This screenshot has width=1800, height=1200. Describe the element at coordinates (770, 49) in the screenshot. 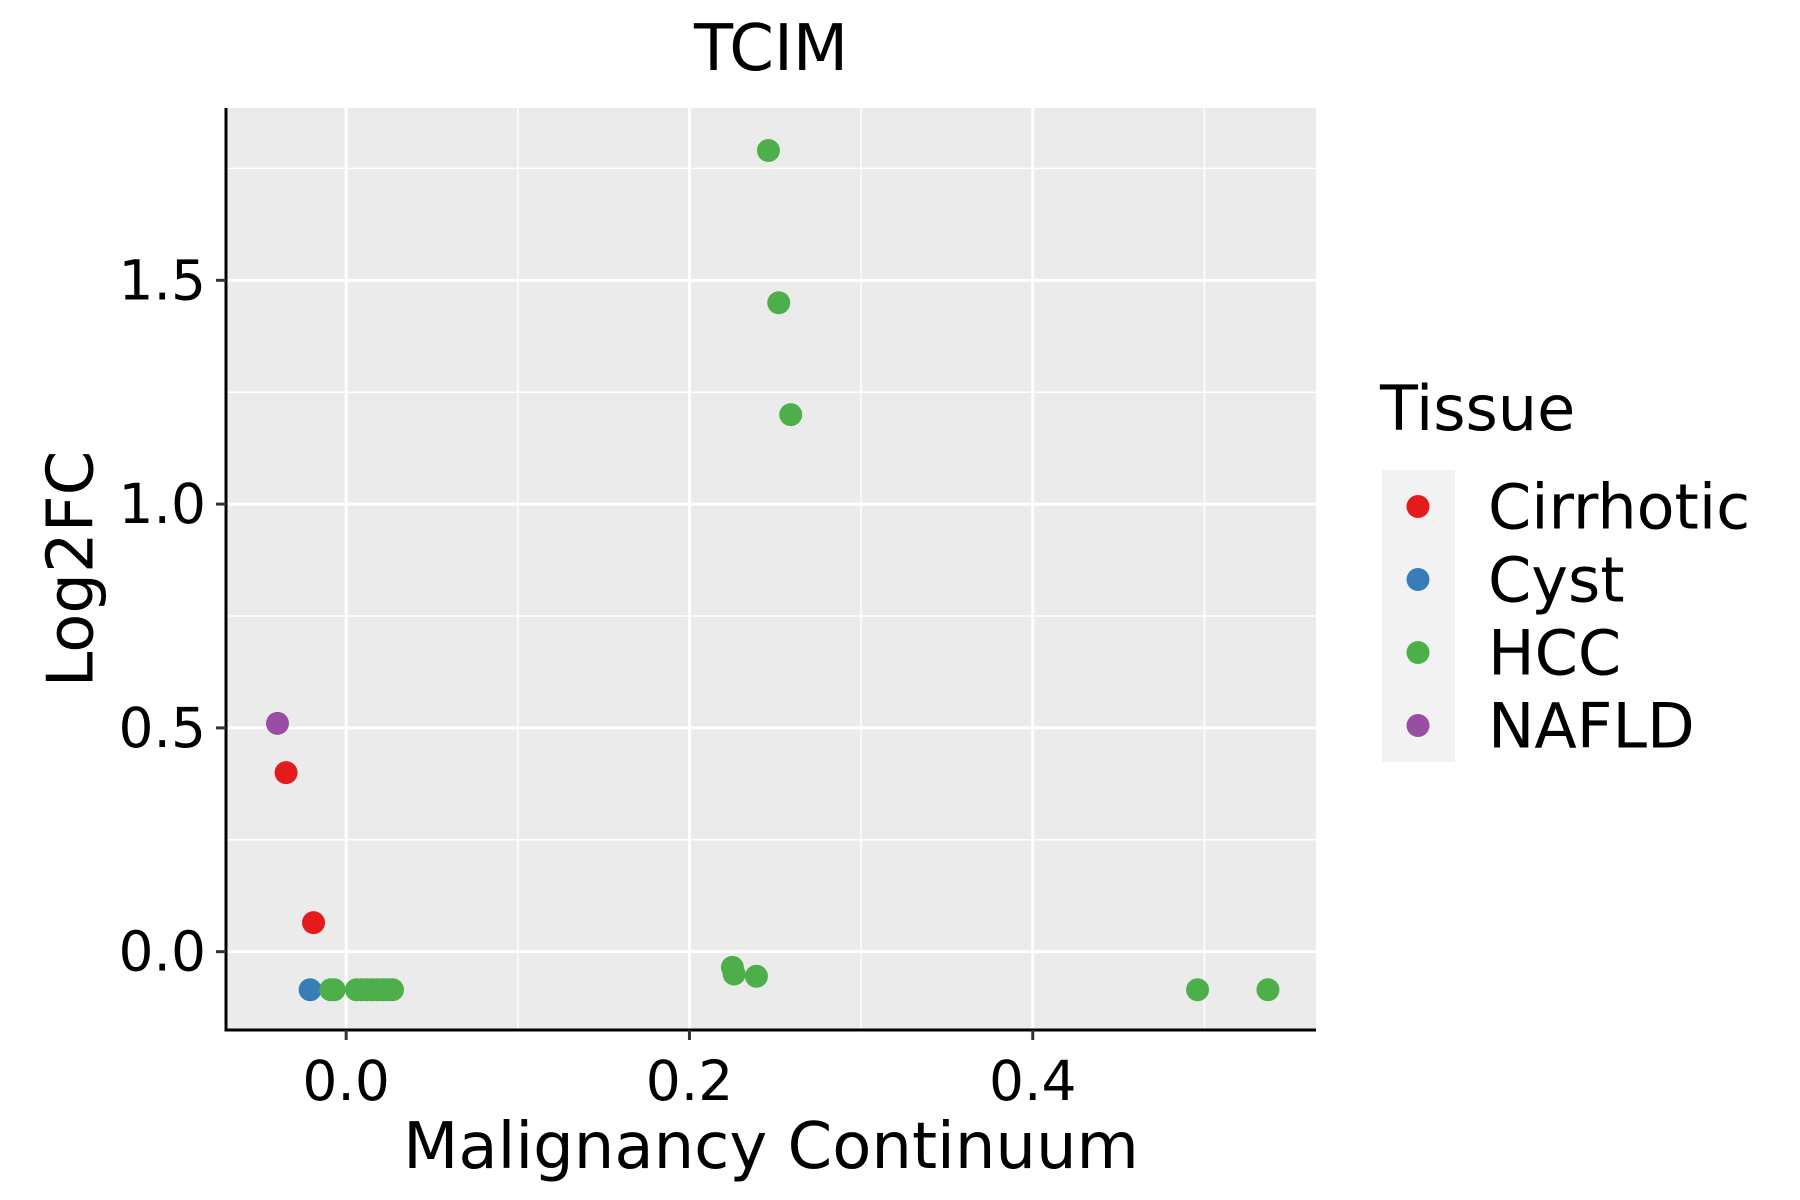

I see `chart-title: TCIM` at that location.